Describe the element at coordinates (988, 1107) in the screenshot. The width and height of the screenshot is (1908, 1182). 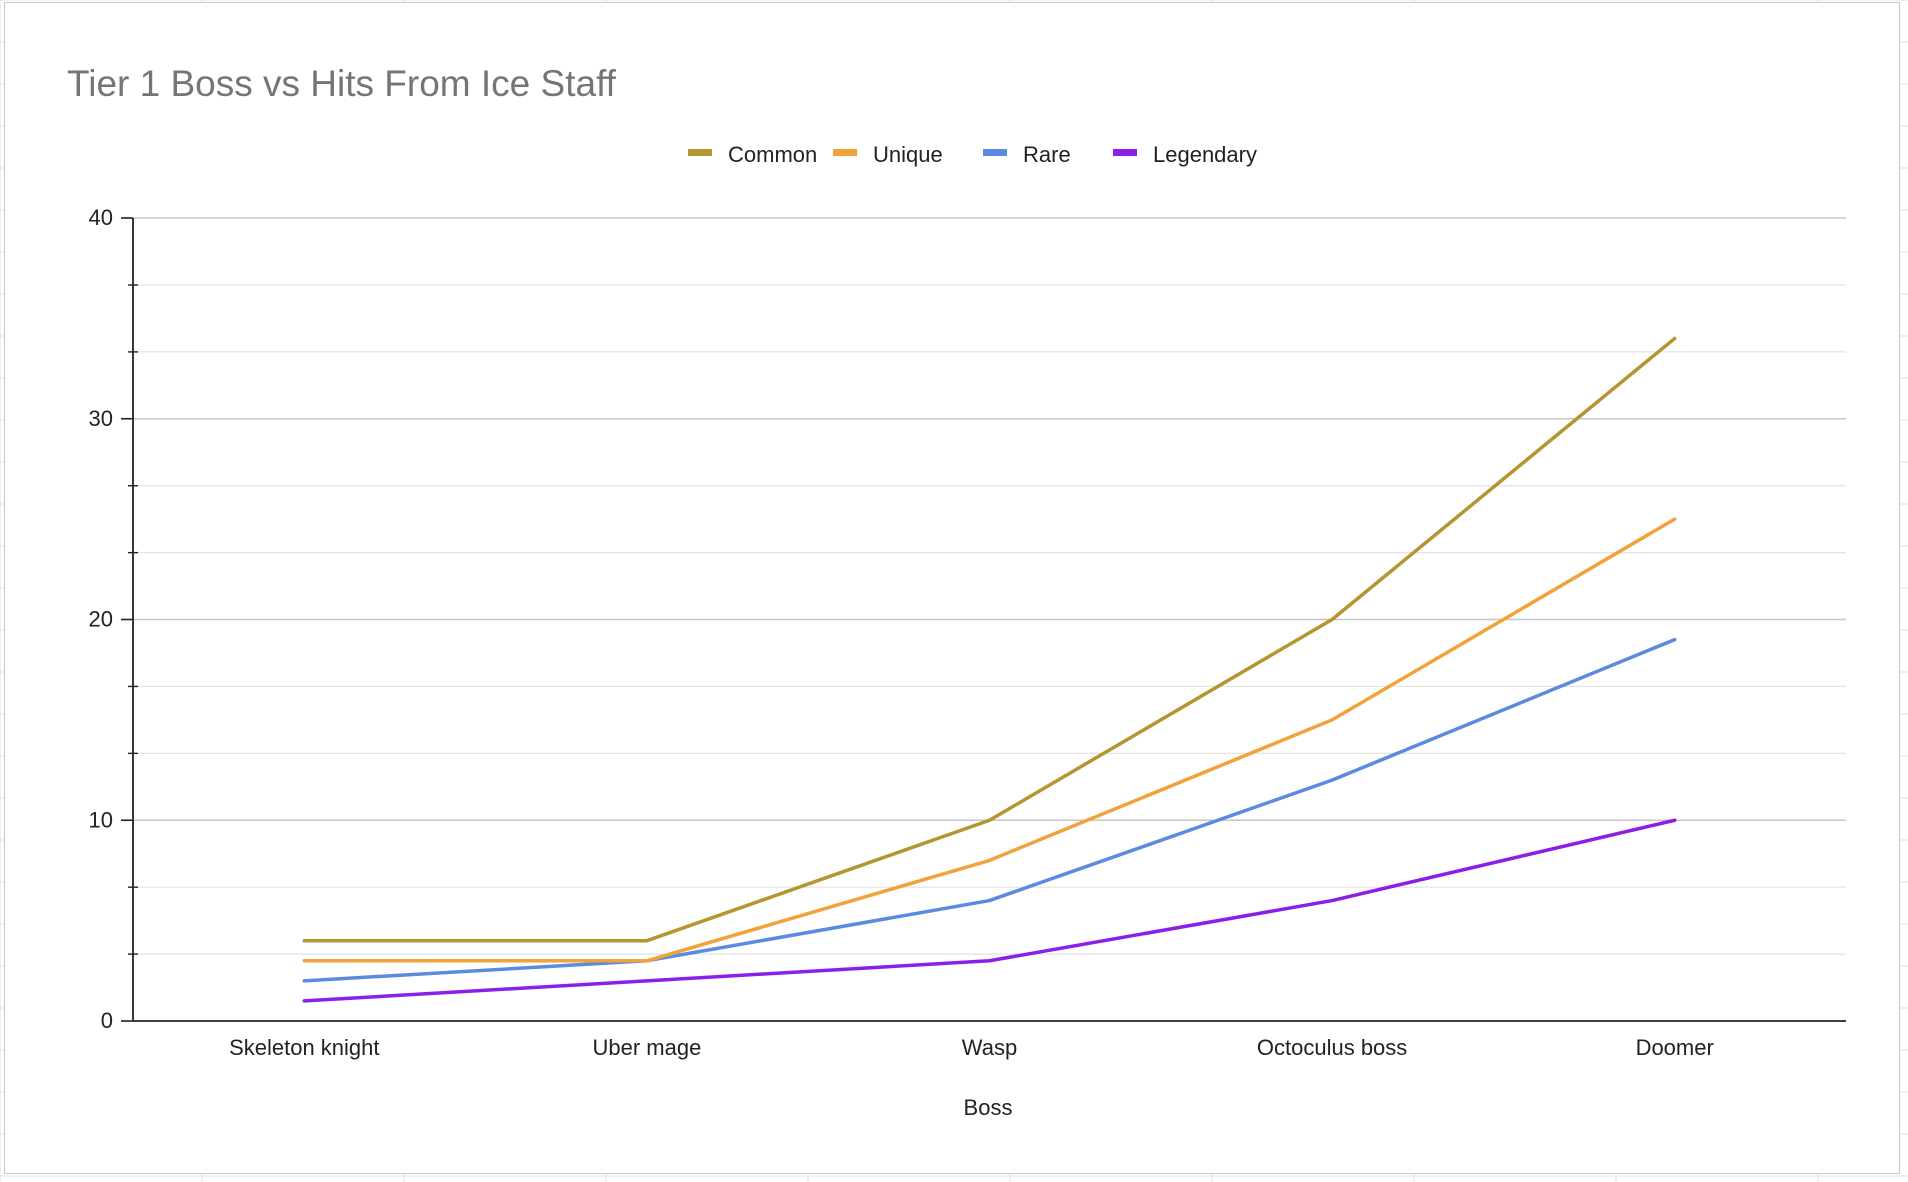
I see `x-axis-title: Boss` at that location.